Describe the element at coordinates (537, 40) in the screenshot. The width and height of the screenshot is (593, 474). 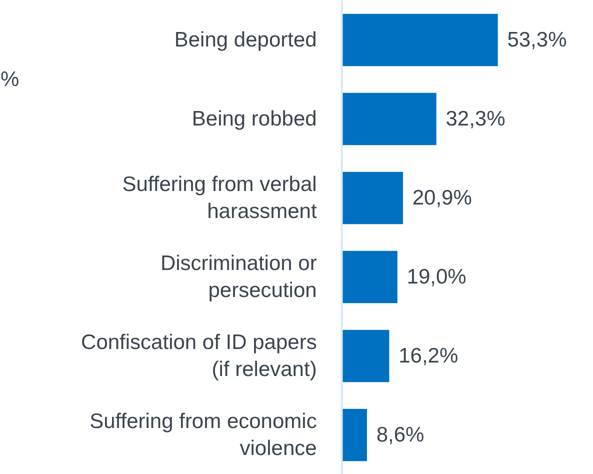
I see `data-label: 53,3%` at that location.